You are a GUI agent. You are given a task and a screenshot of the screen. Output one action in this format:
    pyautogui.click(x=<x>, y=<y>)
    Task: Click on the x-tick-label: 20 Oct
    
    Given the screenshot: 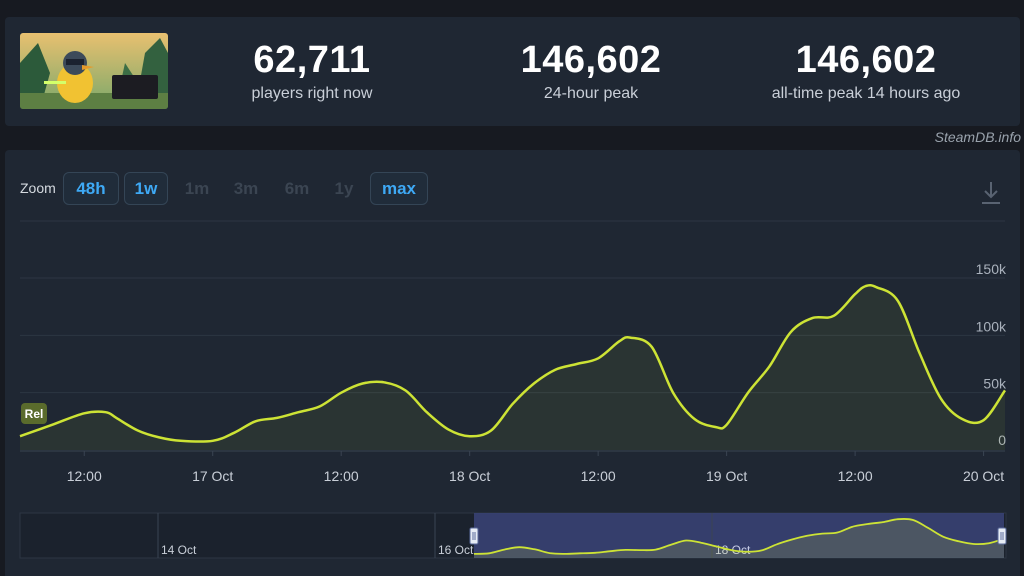 What is the action you would take?
    pyautogui.click(x=983, y=476)
    